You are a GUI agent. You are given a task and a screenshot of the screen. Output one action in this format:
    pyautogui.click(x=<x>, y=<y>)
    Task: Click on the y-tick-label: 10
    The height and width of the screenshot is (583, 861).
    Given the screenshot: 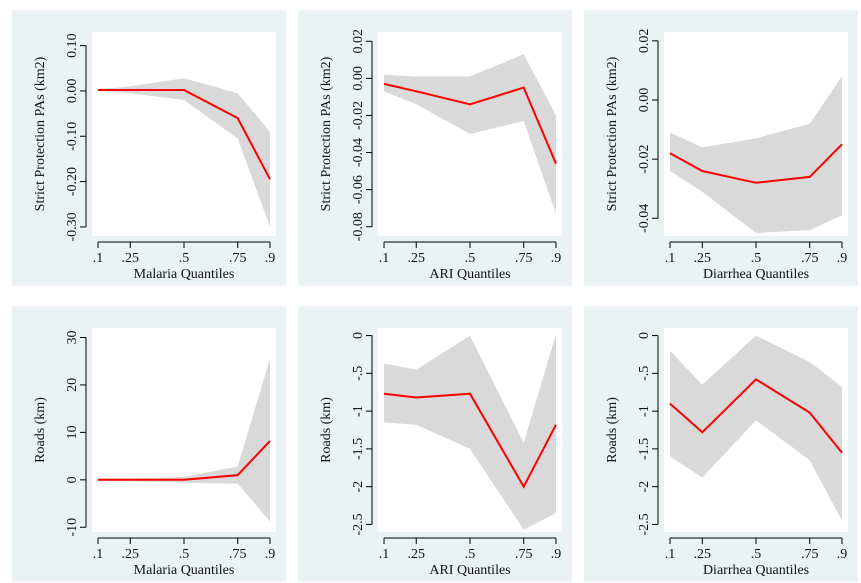 What is the action you would take?
    pyautogui.click(x=72, y=432)
    